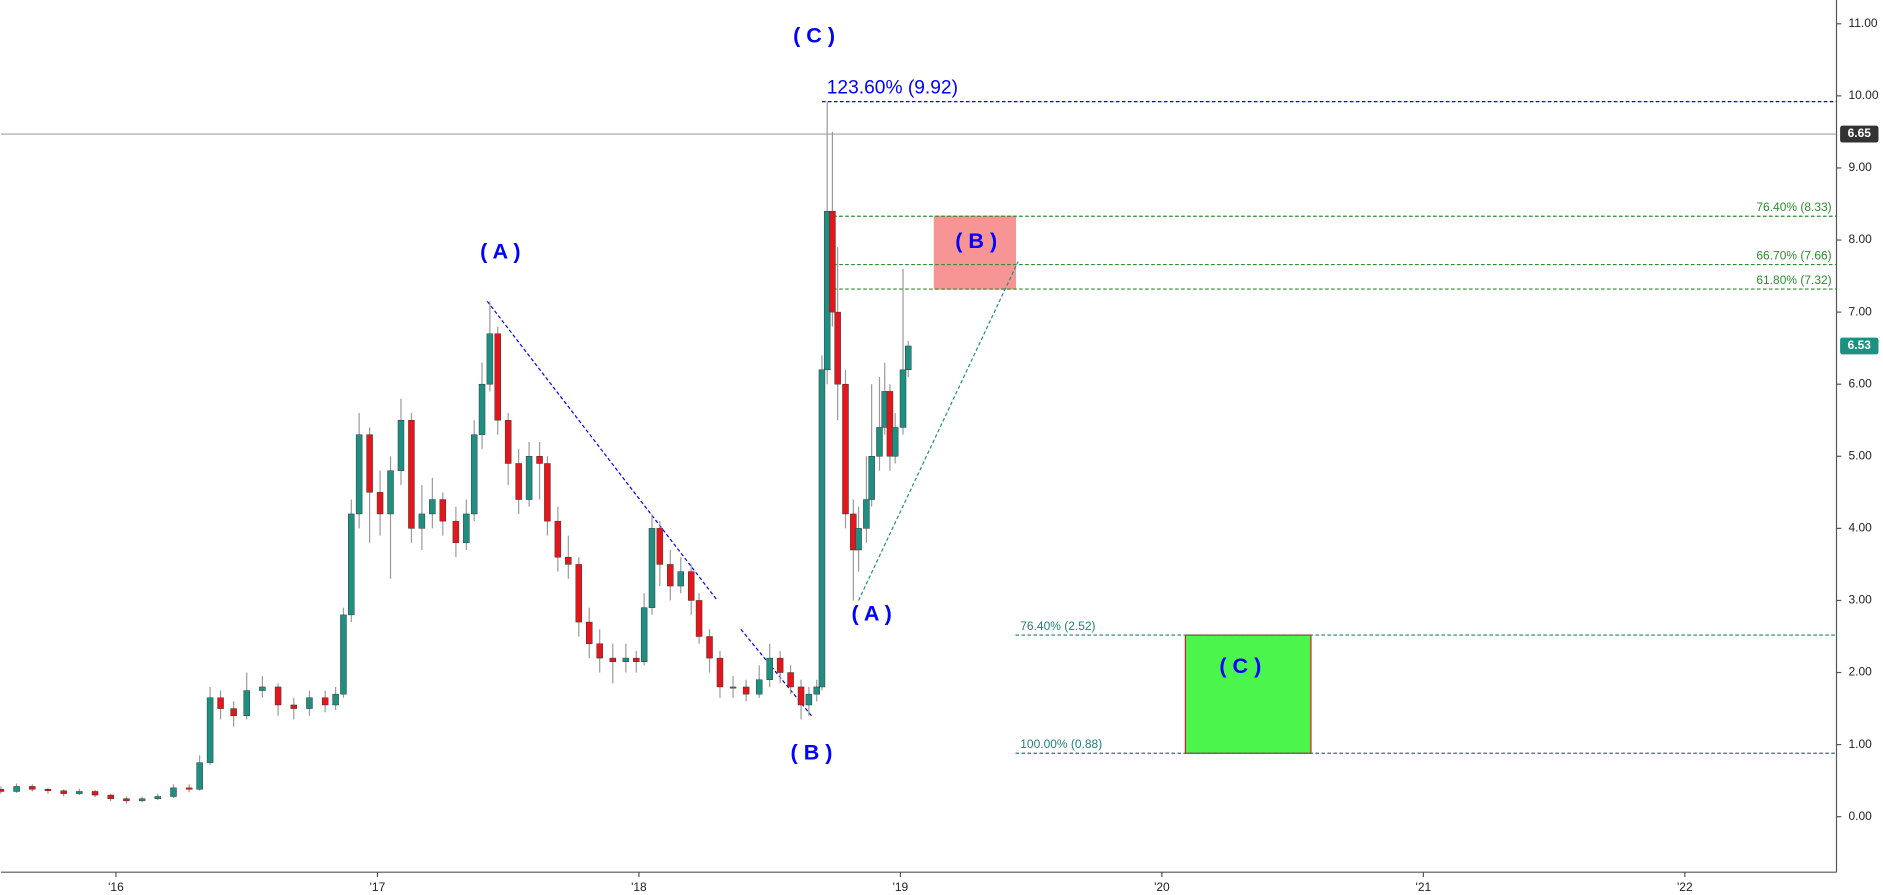  I want to click on fib-label: 100.00% (0.88), so click(1061, 744).